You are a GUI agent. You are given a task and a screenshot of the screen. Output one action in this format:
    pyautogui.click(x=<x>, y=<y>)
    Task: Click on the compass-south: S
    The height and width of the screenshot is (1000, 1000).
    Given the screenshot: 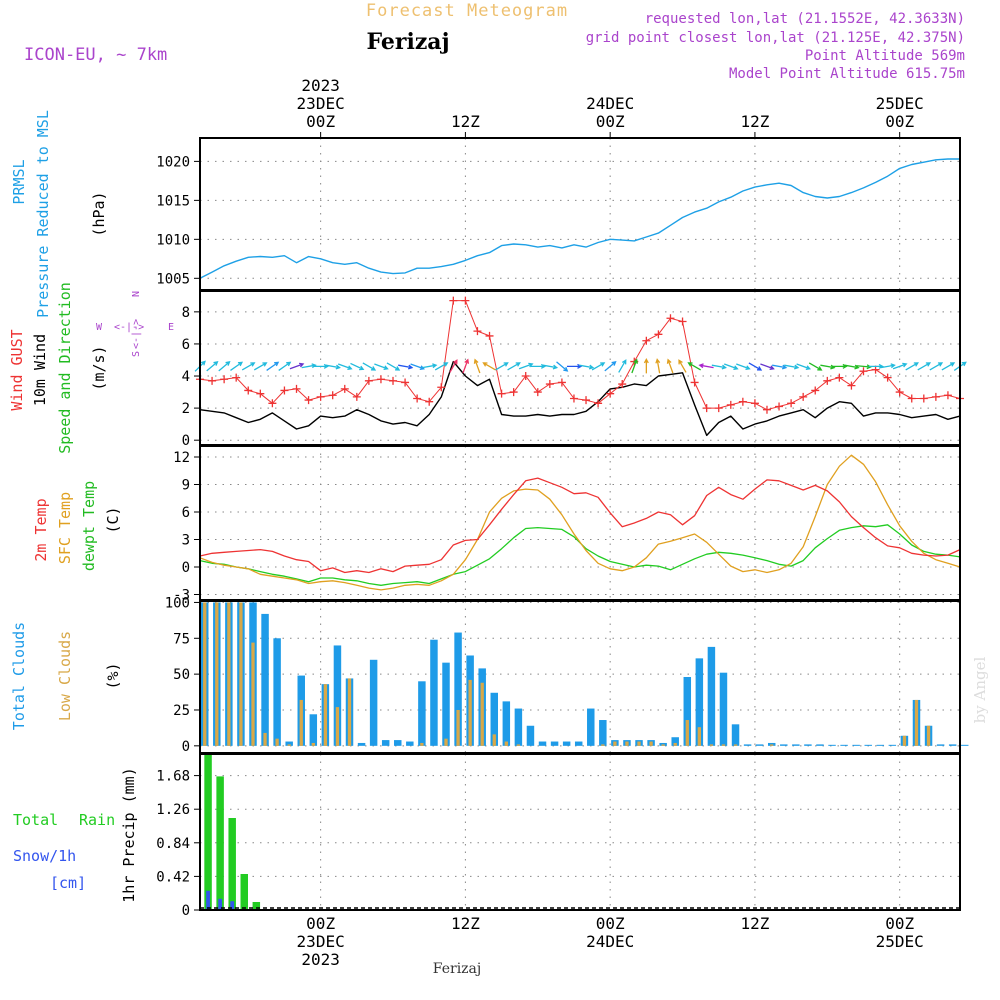 What is the action you would take?
    pyautogui.click(x=136, y=354)
    